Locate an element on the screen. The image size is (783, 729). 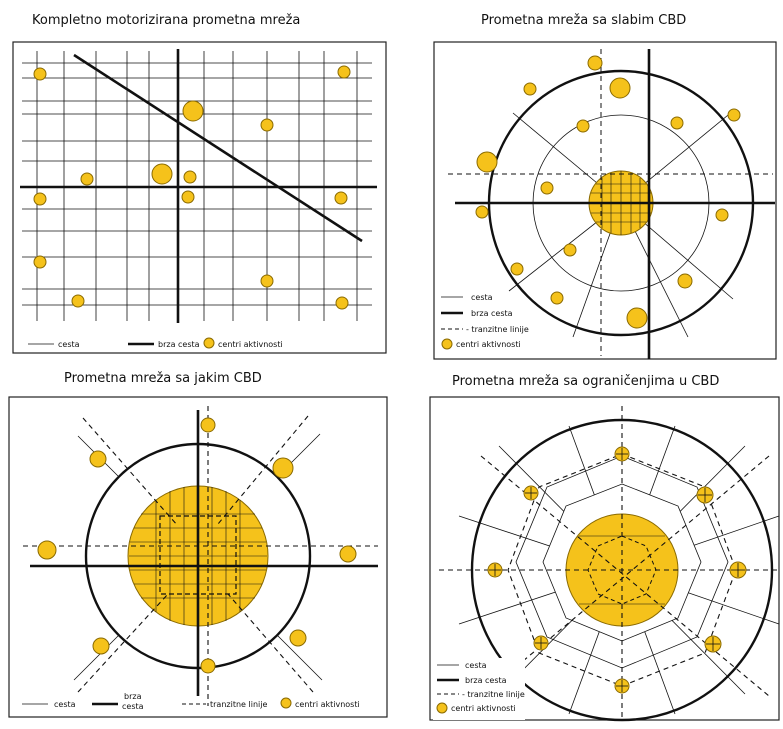
legend-background is located at coordinates (479, 689).